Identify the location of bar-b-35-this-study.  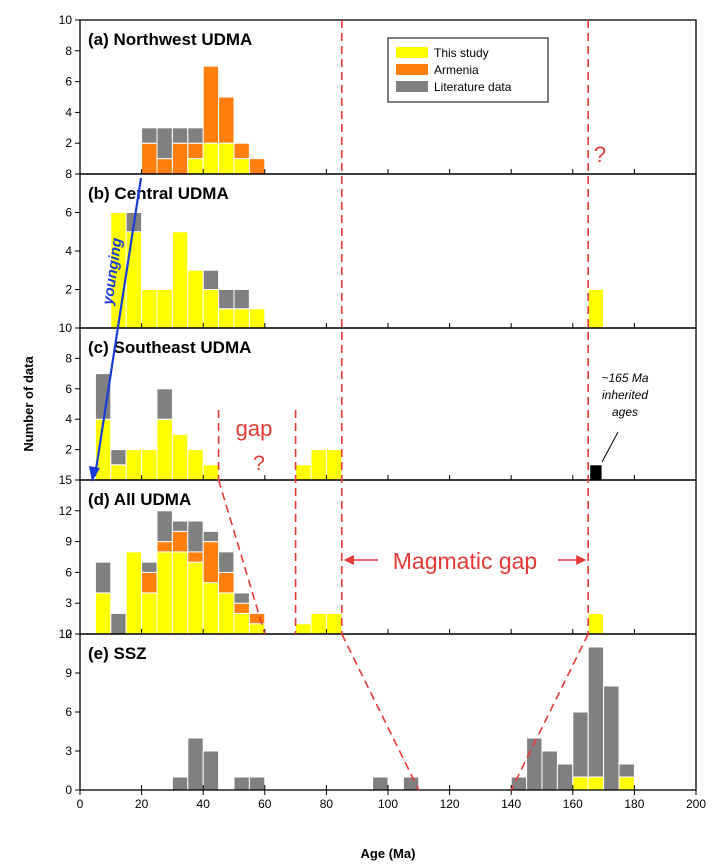
(195, 299).